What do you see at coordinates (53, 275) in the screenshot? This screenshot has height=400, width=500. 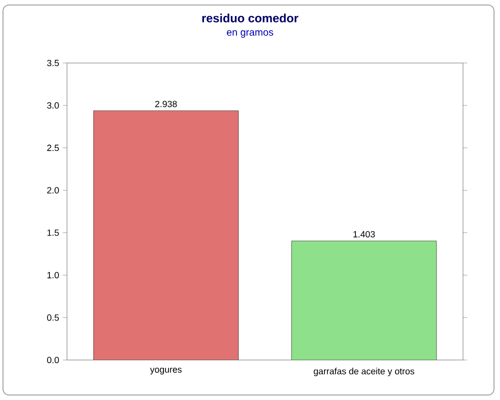 I see `y-tick-label: 1.0` at bounding box center [53, 275].